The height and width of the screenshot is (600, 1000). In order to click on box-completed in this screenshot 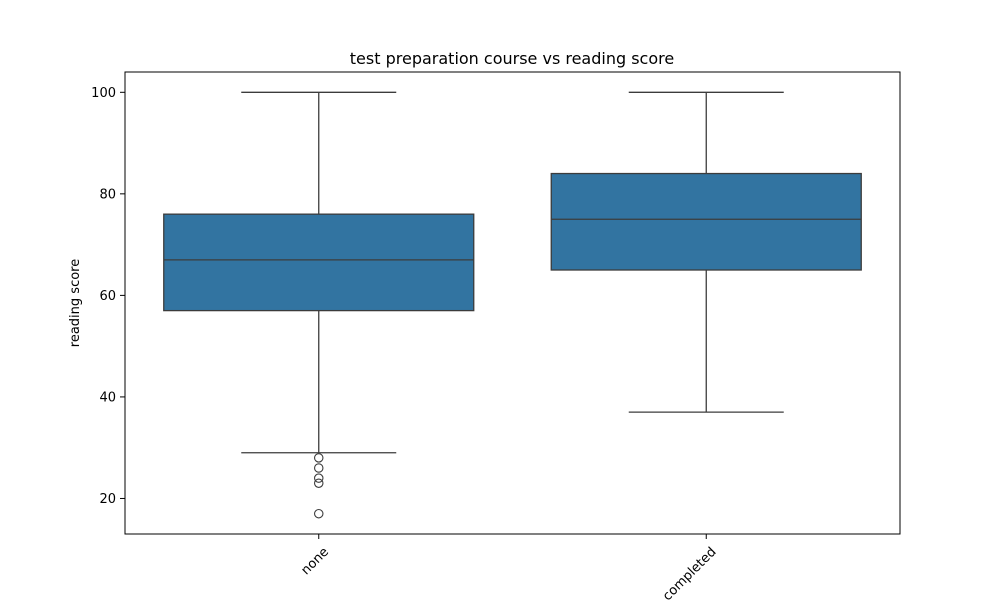, I will do `click(706, 221)`.